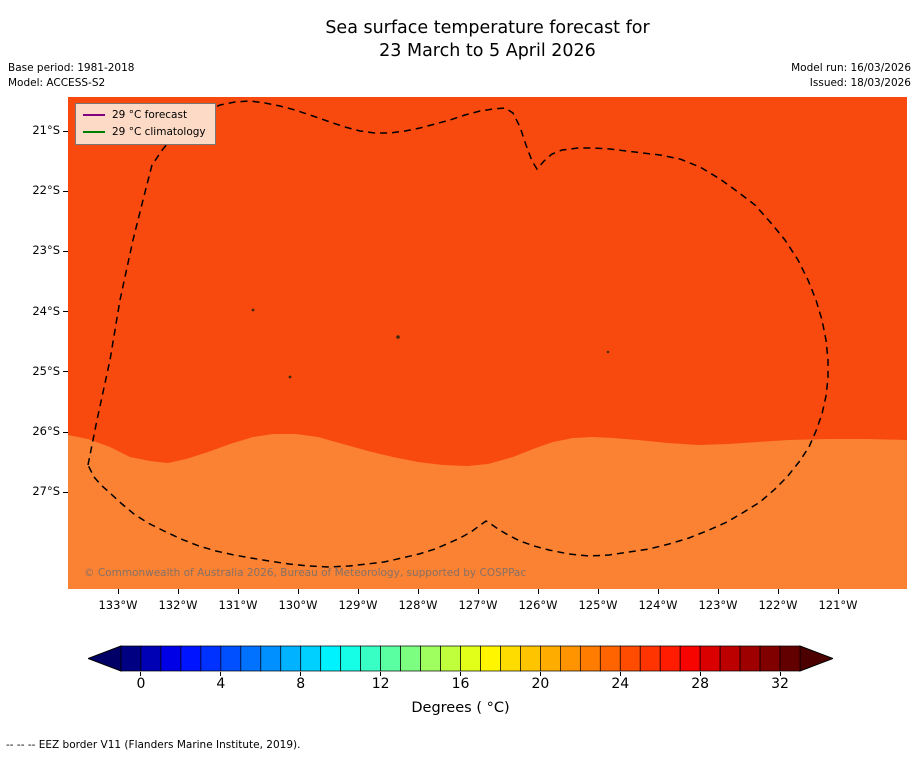 Image resolution: width=919 pixels, height=758 pixels. I want to click on x-tick-label: 132°W, so click(178, 605).